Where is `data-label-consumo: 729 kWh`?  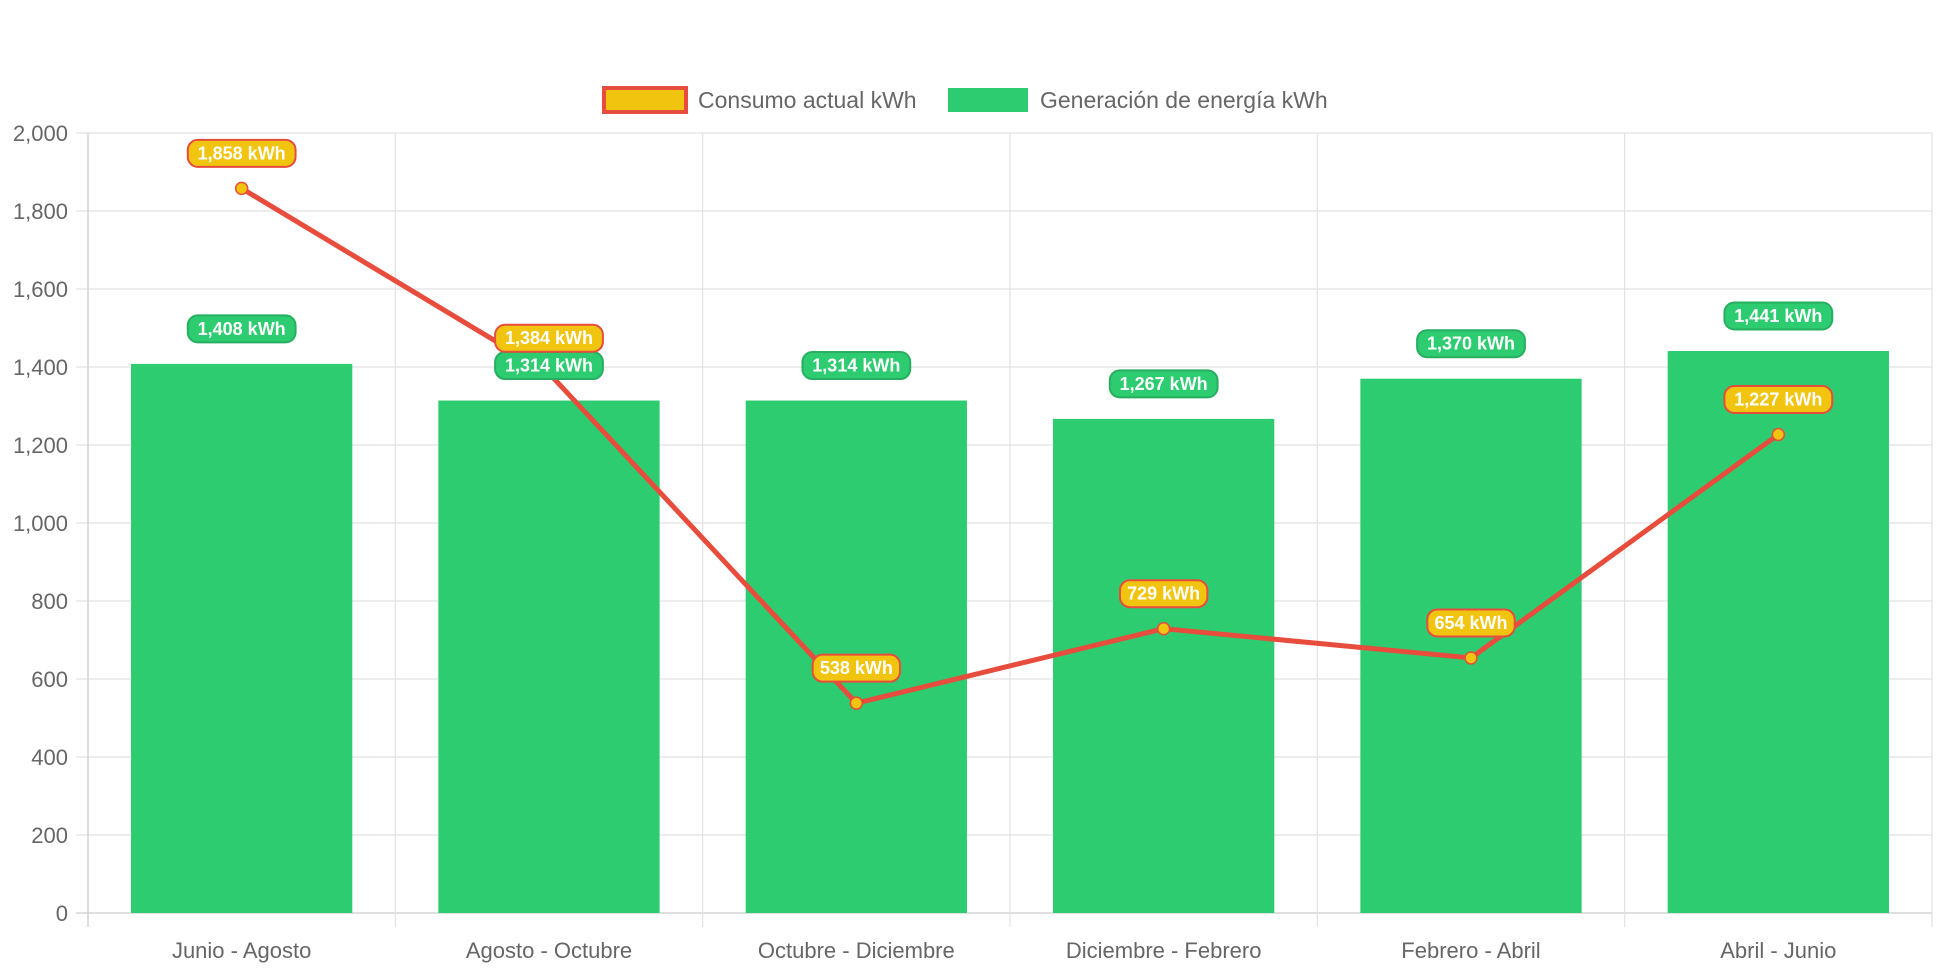 data-label-consumo: 729 kWh is located at coordinates (1163, 594).